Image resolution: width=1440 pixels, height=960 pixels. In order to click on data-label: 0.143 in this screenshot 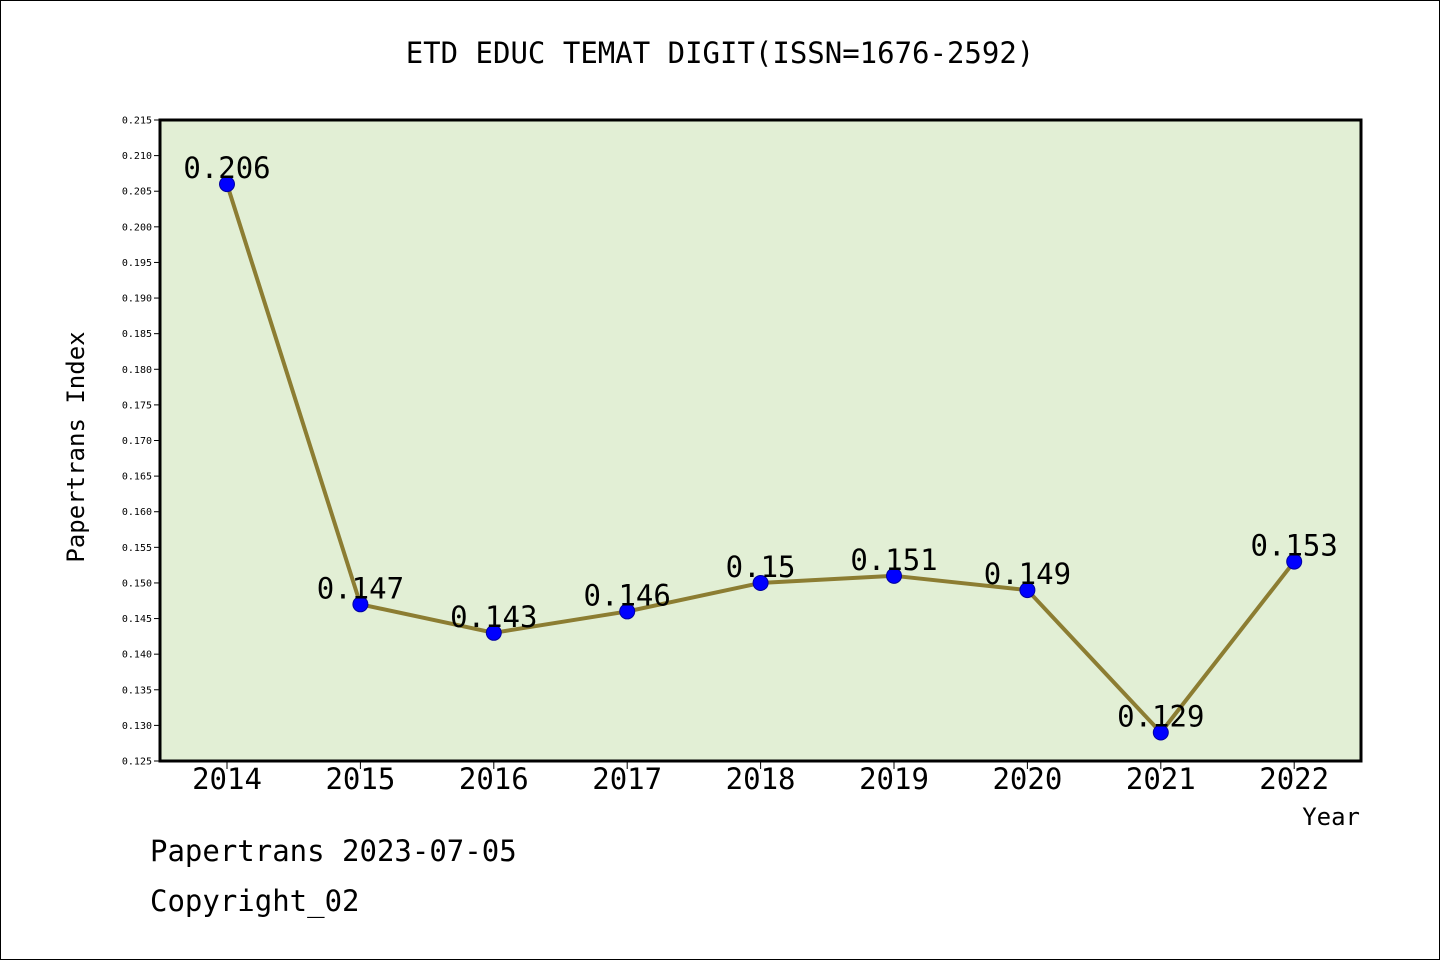, I will do `click(493, 617)`.